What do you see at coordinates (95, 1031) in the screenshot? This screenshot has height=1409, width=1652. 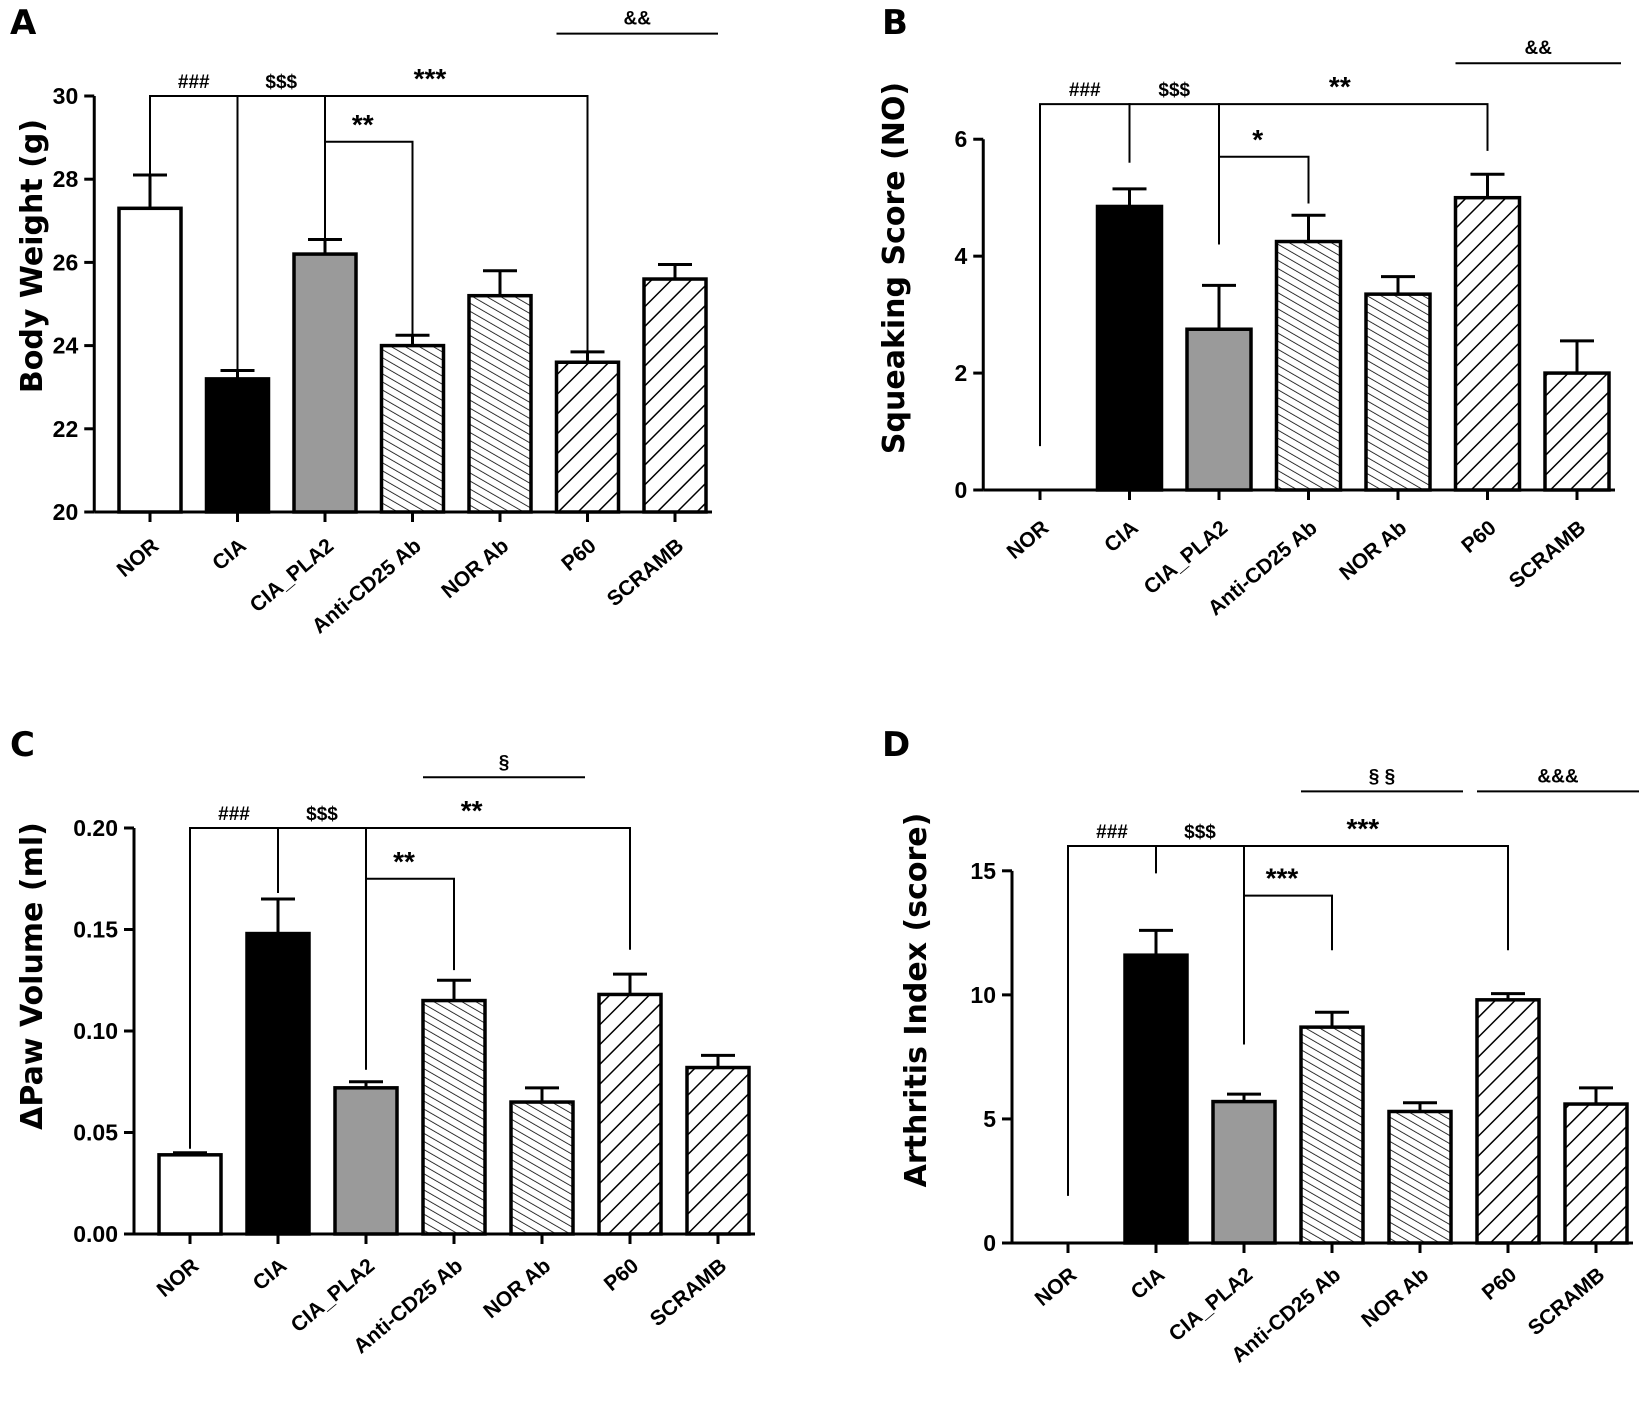 I see `y-tick-label: 0.10` at bounding box center [95, 1031].